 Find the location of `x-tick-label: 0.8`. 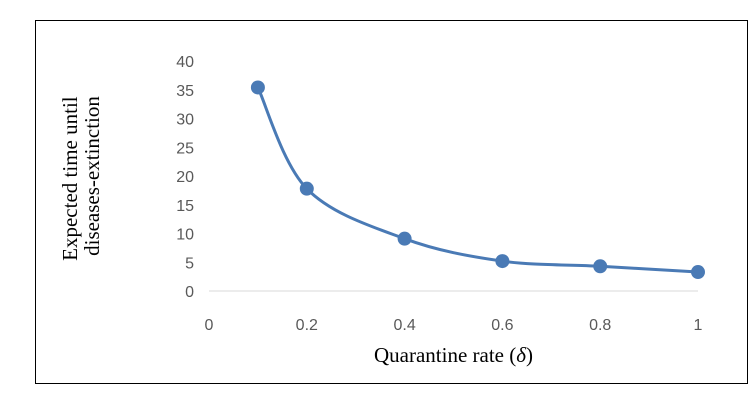

x-tick-label: 0.8 is located at coordinates (600, 325).